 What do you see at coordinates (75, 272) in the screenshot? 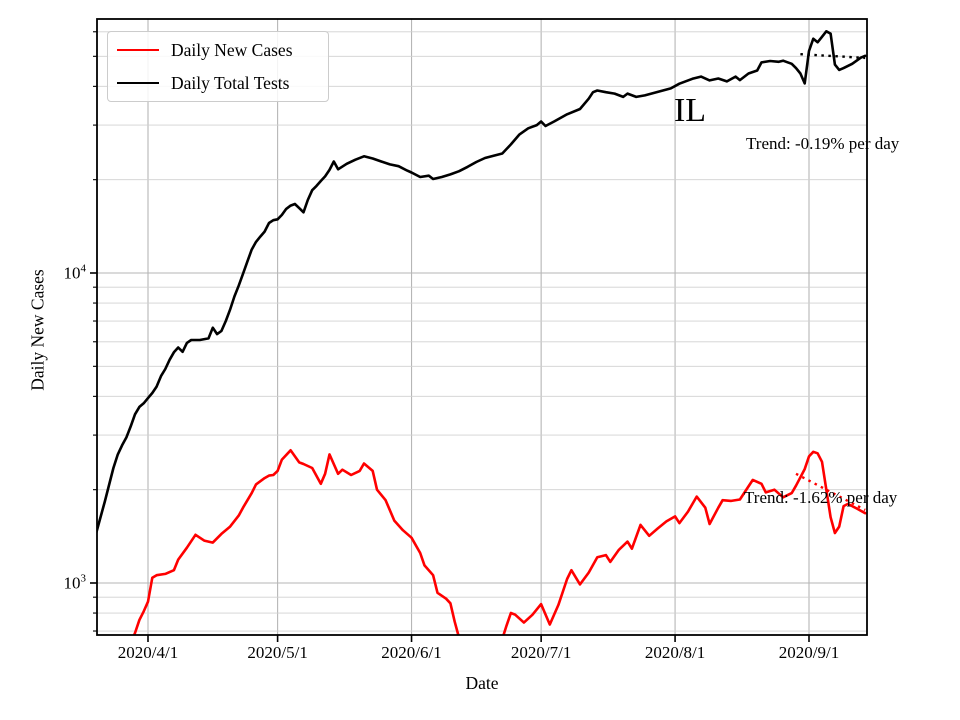
I see `y-tick-label-10e4: 10⁴` at bounding box center [75, 272].